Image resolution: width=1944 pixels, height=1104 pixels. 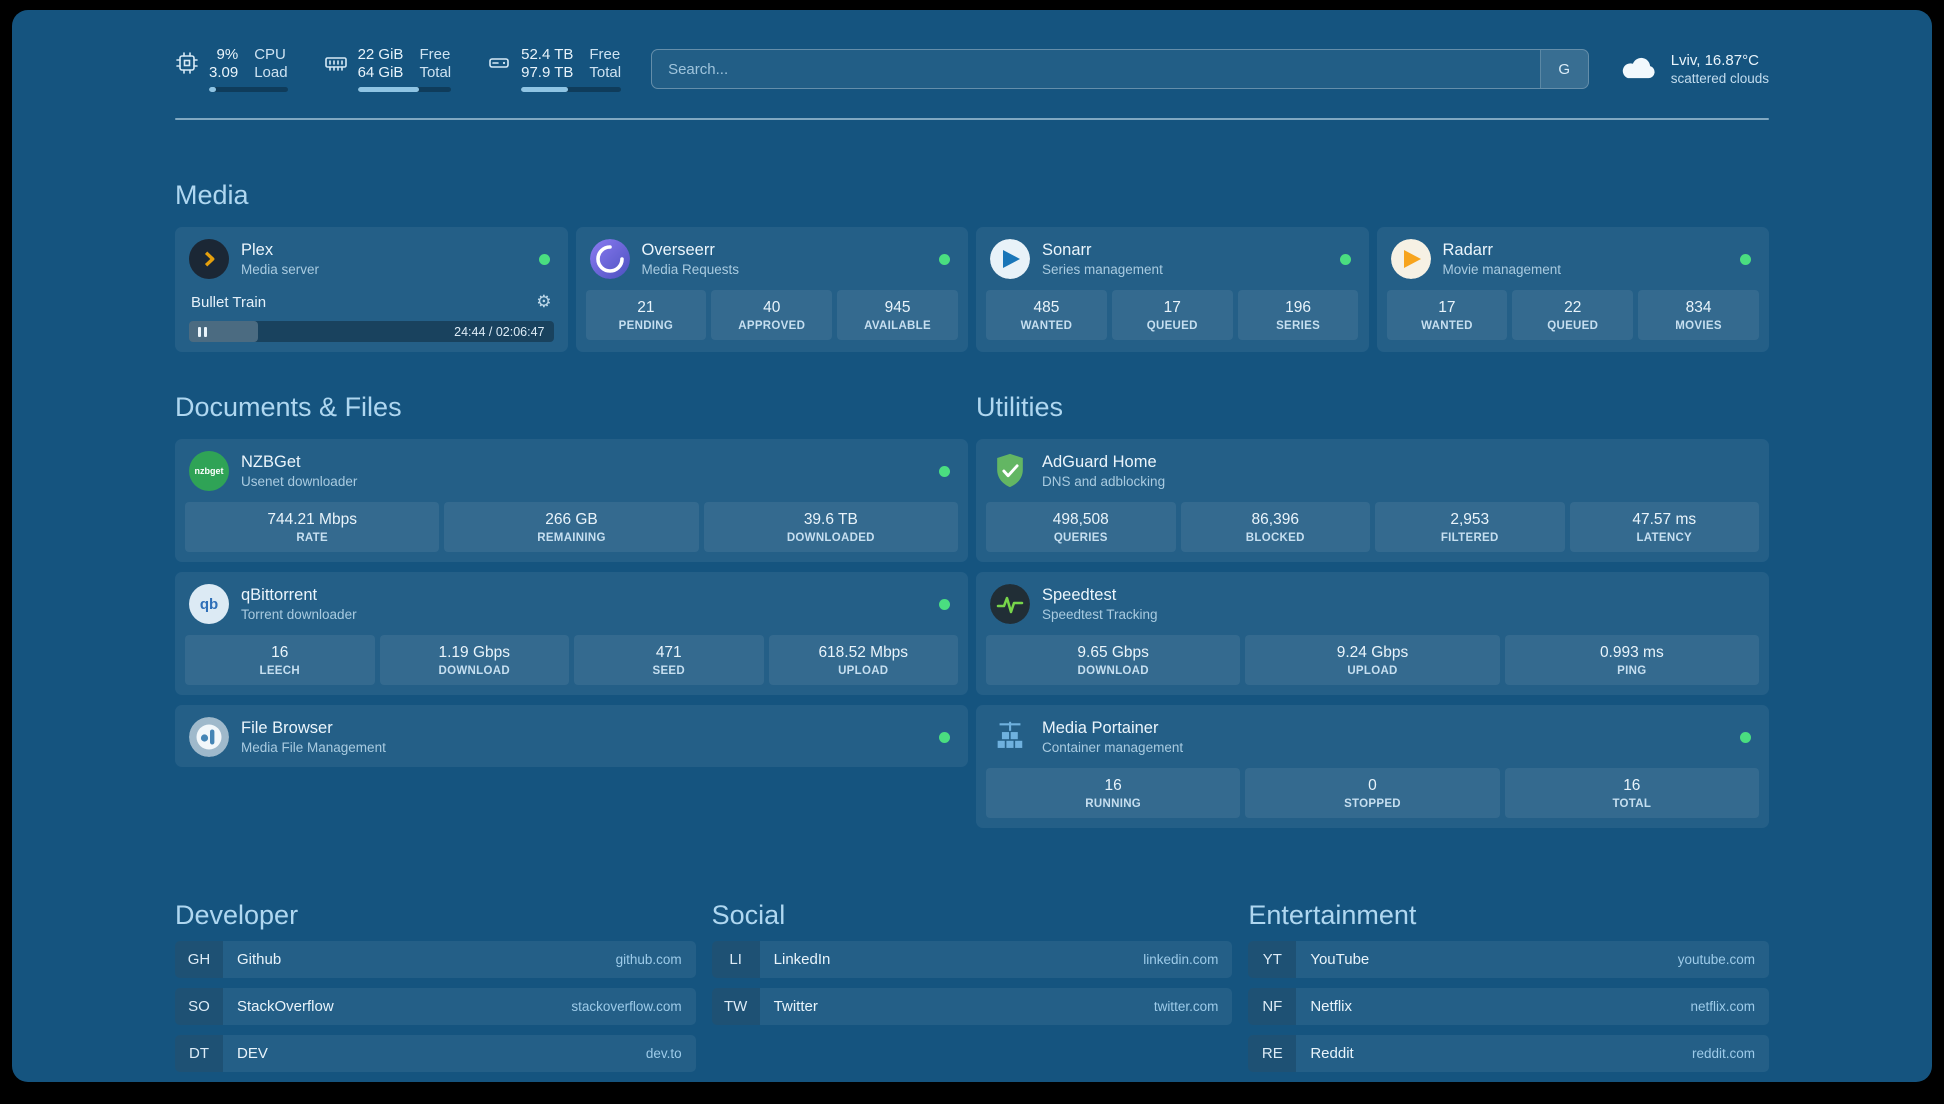 What do you see at coordinates (199, 1006) in the screenshot?
I see `bookmark-abbr: SO` at bounding box center [199, 1006].